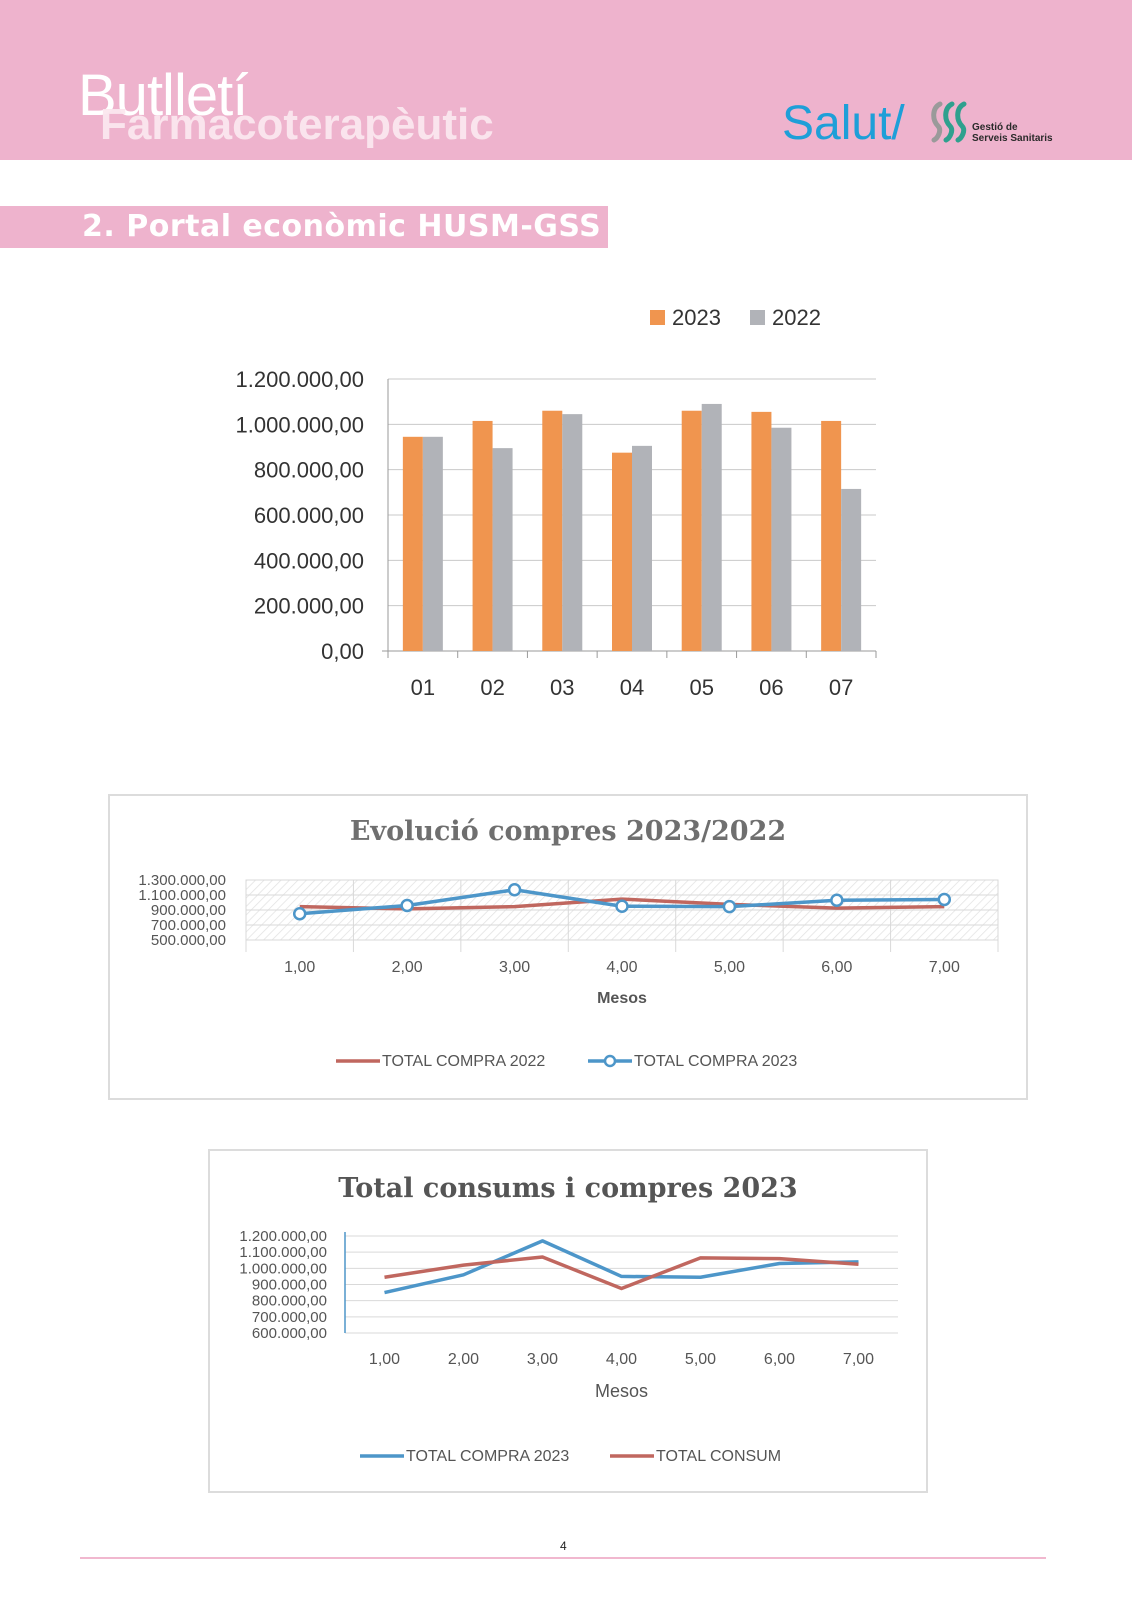 This screenshot has height=1600, width=1132. I want to click on legend-swatch-2022, so click(757, 317).